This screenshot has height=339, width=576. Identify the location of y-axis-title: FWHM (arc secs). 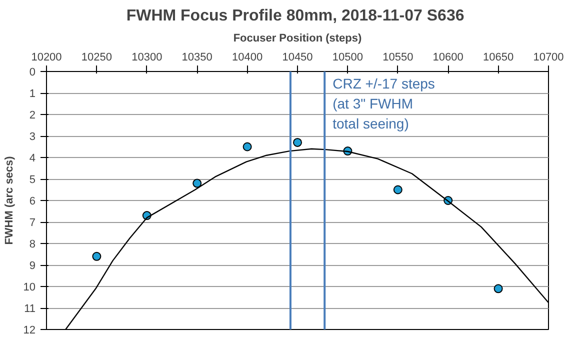
(9, 200).